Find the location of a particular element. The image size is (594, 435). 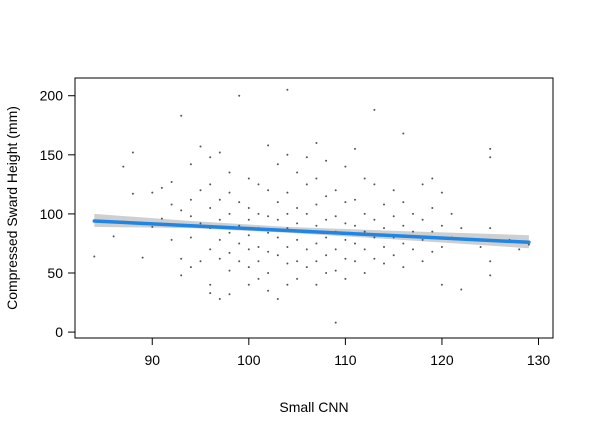

x-tick-label: 110 is located at coordinates (345, 360).